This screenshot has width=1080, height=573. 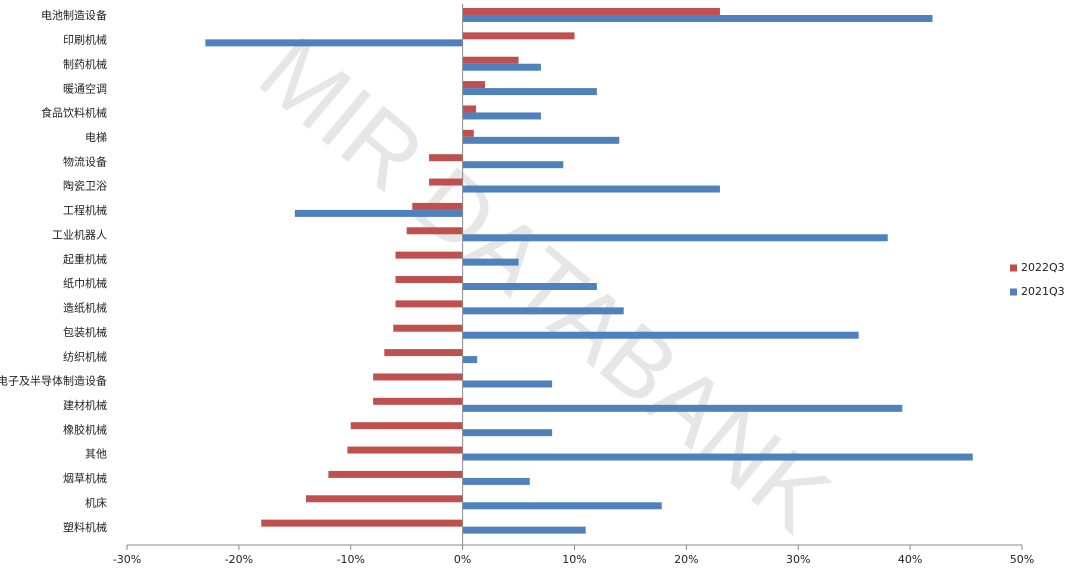 What do you see at coordinates (1043, 267) in the screenshot?
I see `legend-label: 2022Q3` at bounding box center [1043, 267].